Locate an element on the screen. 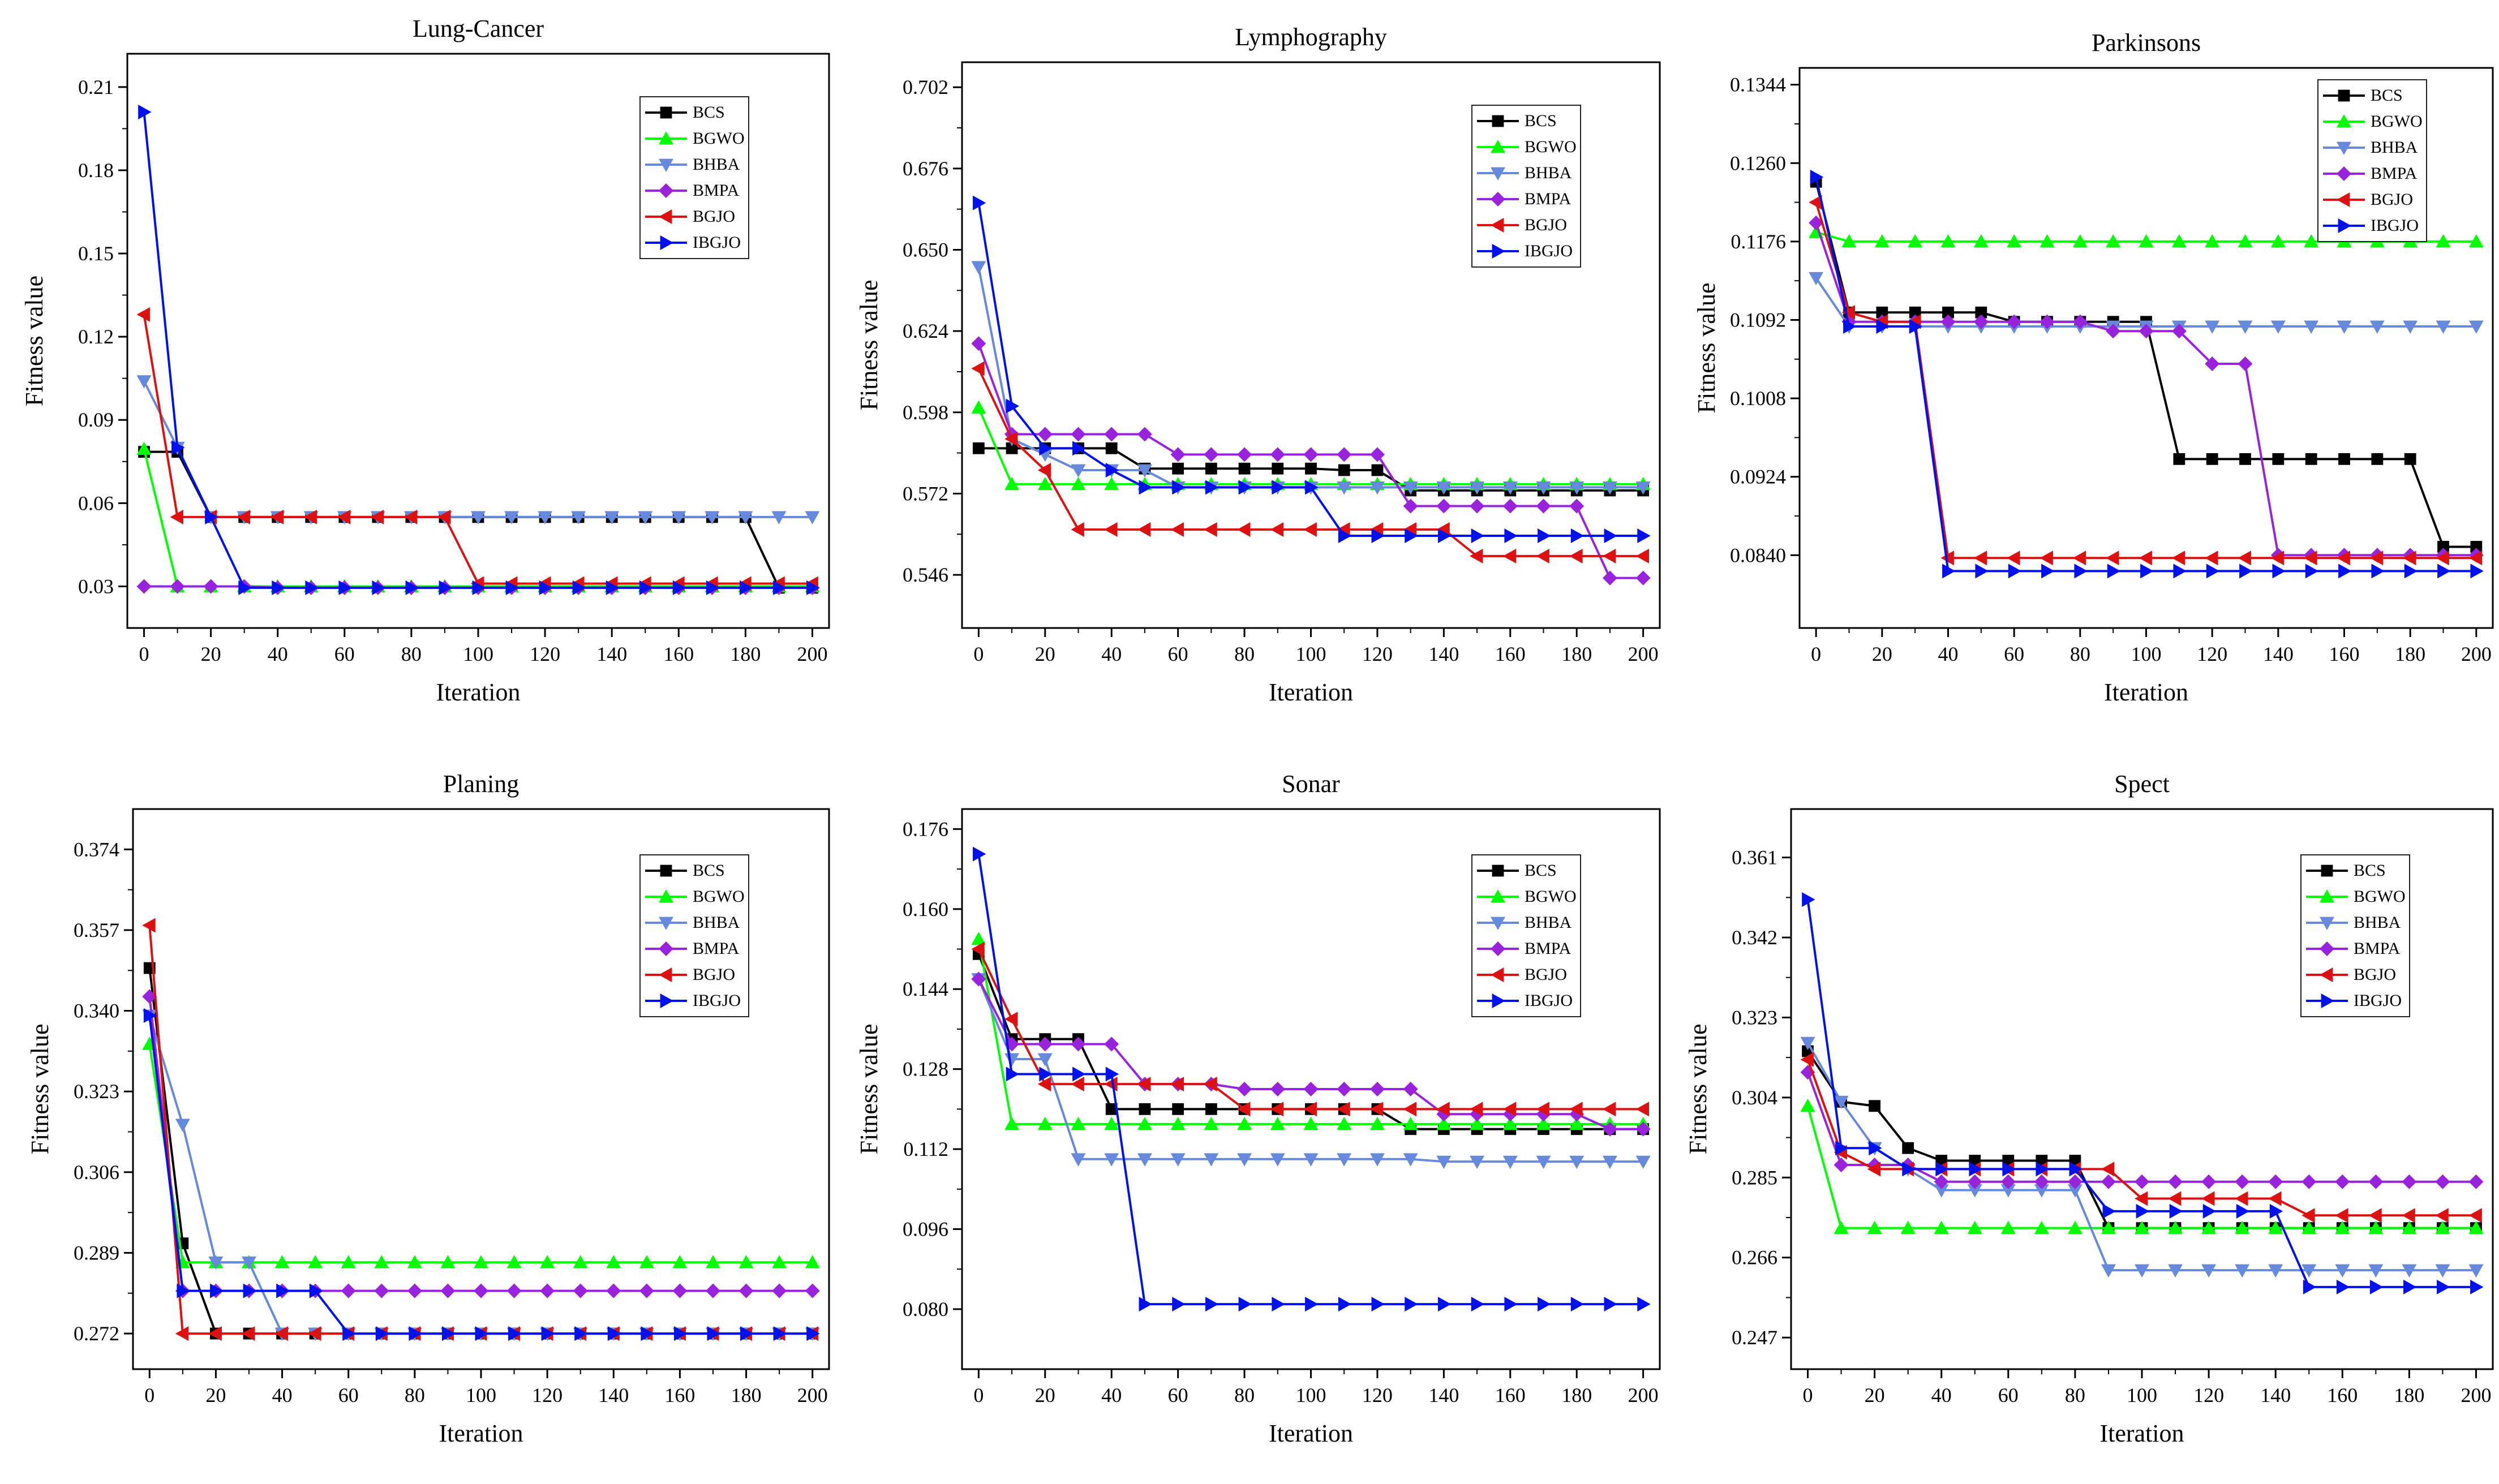 The height and width of the screenshot is (1484, 2499). y-tick-label: 0.323 is located at coordinates (96, 1091).